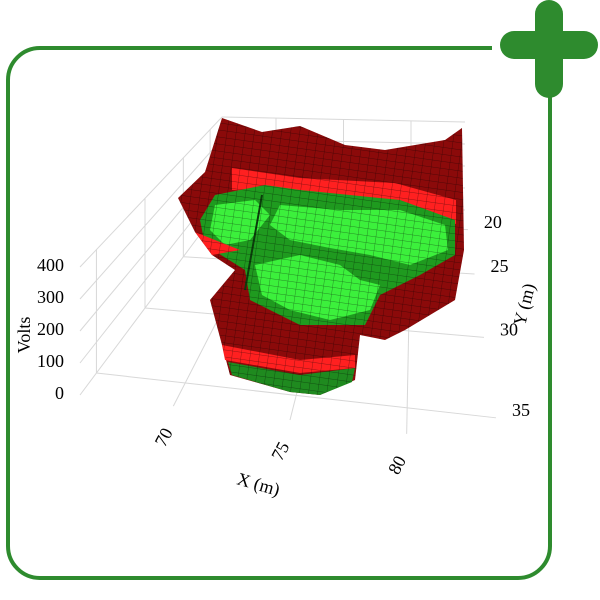 This screenshot has width=600, height=600. Describe the element at coordinates (521, 410) in the screenshot. I see `y-tick-label: 35` at that location.